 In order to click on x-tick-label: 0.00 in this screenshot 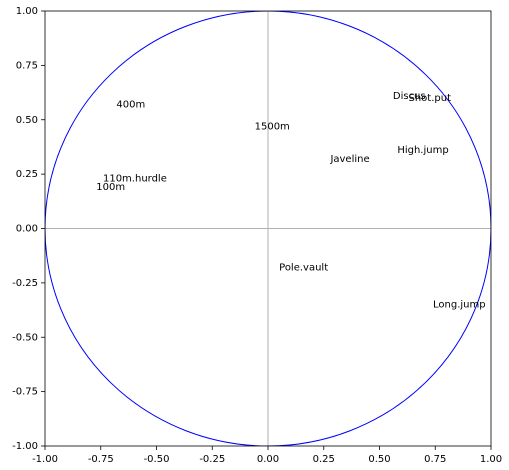, I will do `click(268, 459)`.